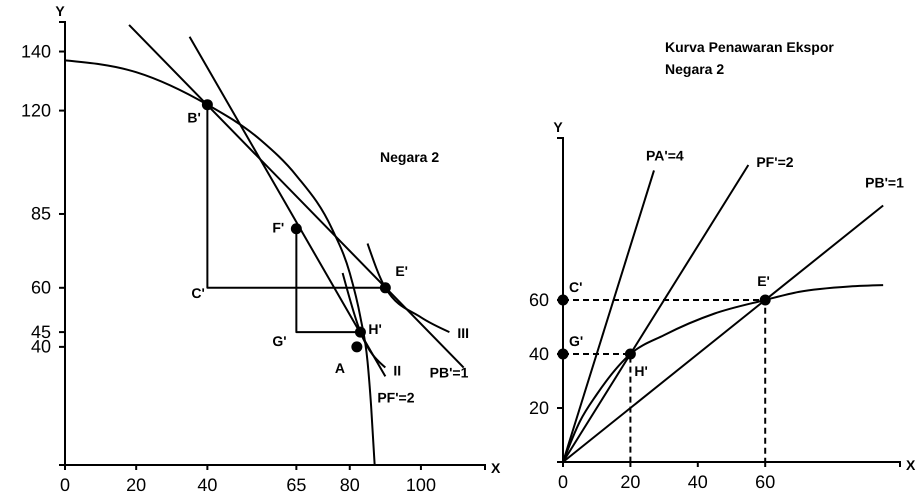  What do you see at coordinates (410, 157) in the screenshot?
I see `text: Negara 2` at bounding box center [410, 157].